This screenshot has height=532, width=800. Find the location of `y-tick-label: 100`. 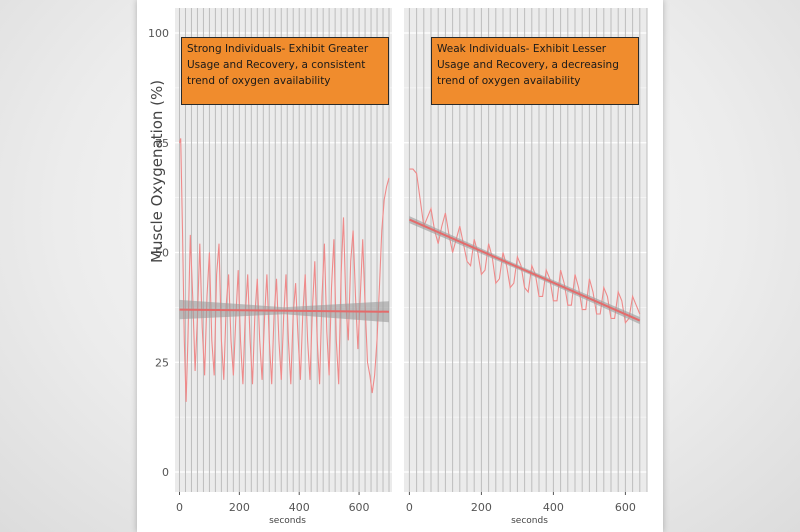

y-tick-label: 100 is located at coordinates (158, 33).